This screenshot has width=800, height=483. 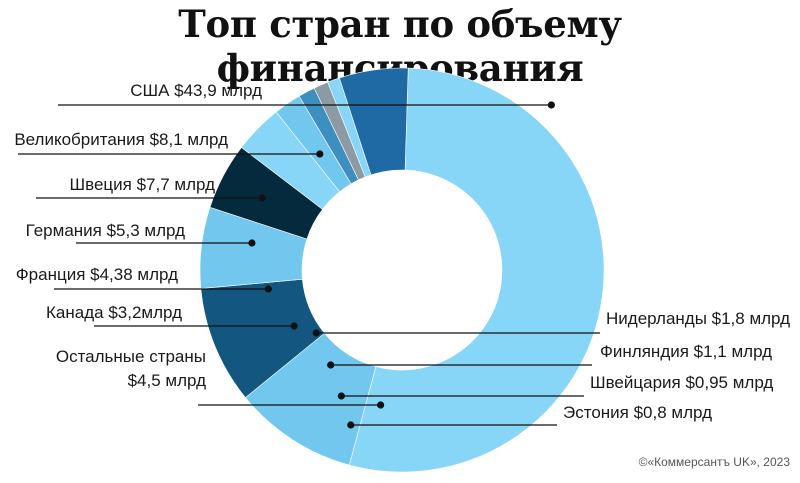 What do you see at coordinates (252, 243) in the screenshot?
I see `leader-dot-германия` at bounding box center [252, 243].